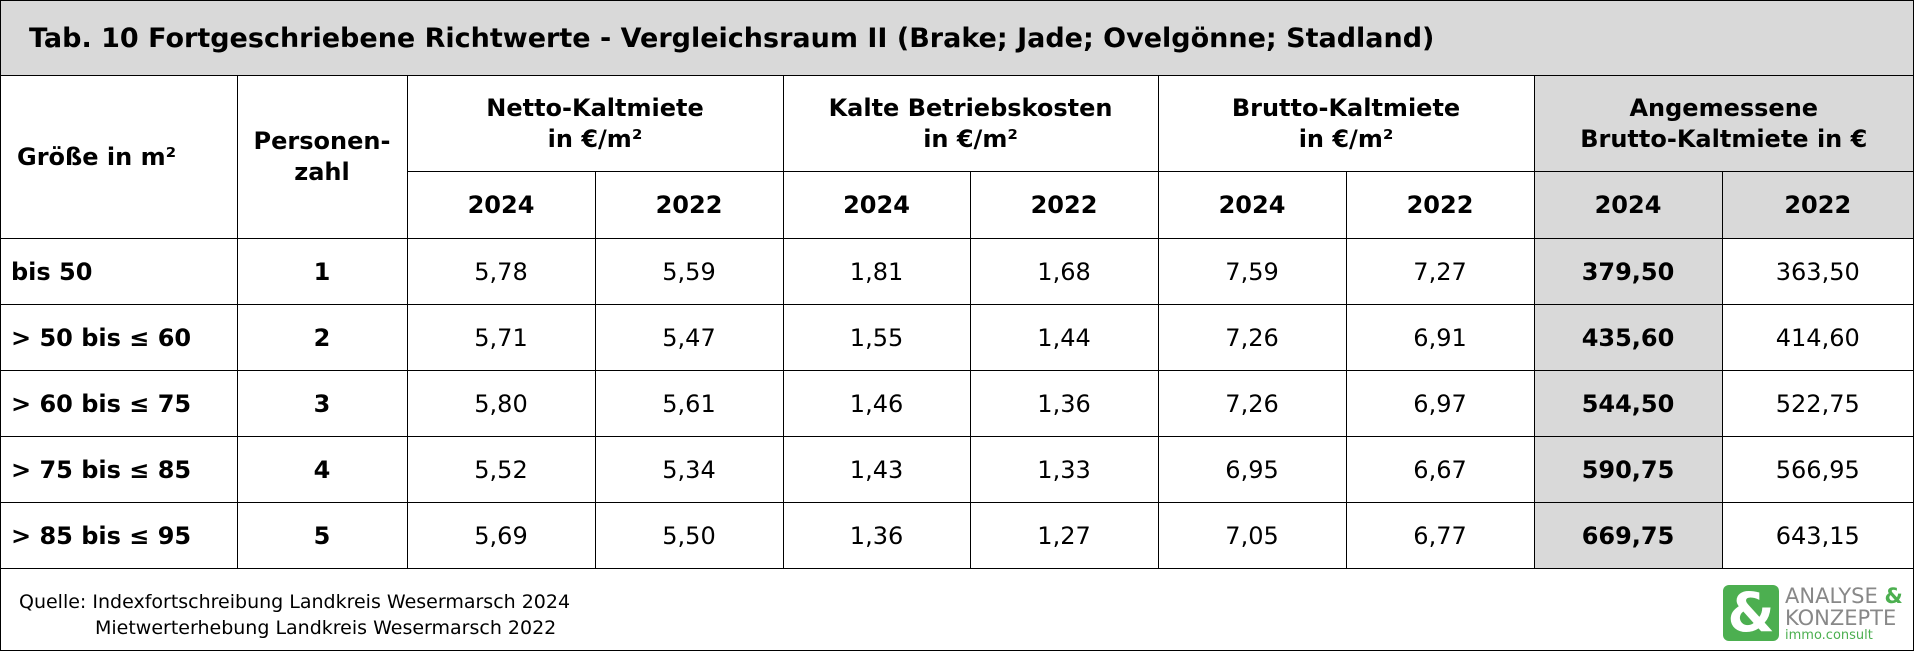 The width and height of the screenshot is (1914, 651). What do you see at coordinates (876, 469) in the screenshot?
I see `table-cell: 1,43` at bounding box center [876, 469].